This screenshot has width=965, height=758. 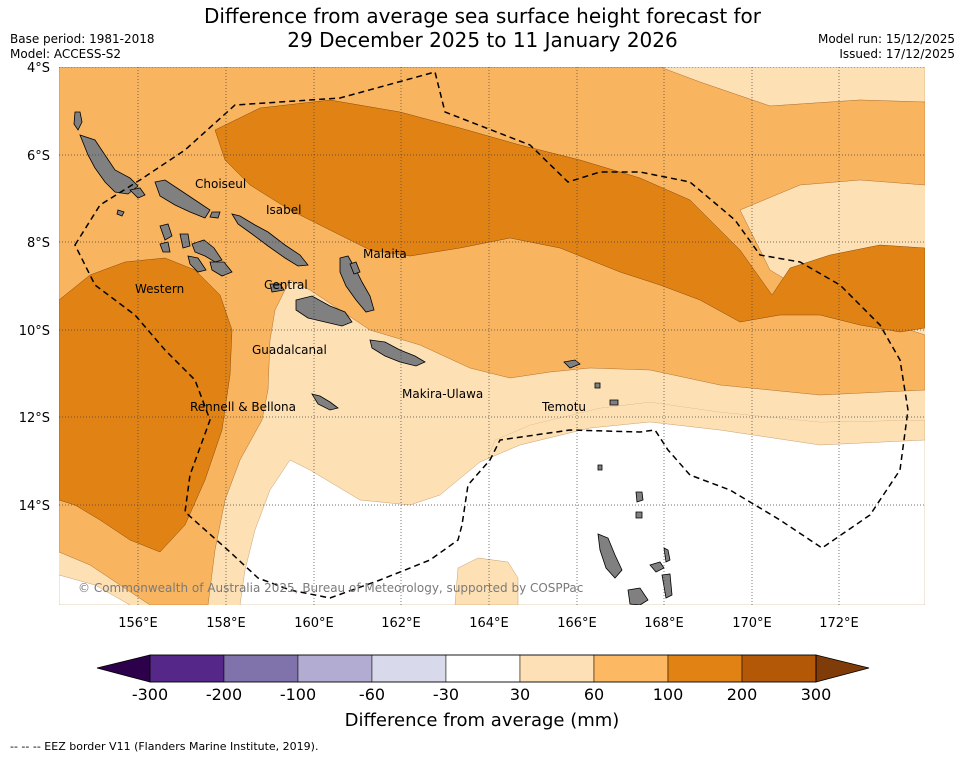 I want to click on lat-label: 8°S, so click(x=38, y=243).